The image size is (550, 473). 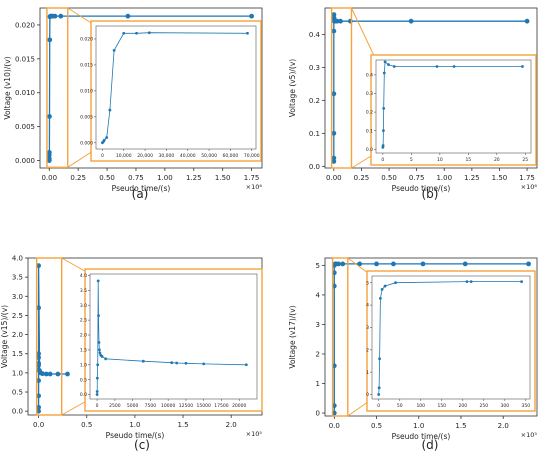 I want to click on inset-x-tick-label: 10, so click(x=440, y=160).